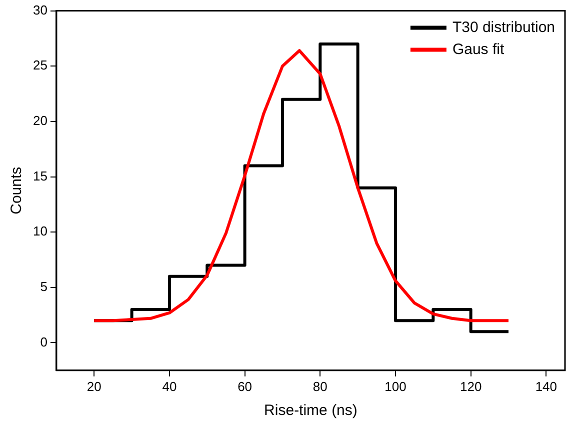  I want to click on y-tick-label: 25, so click(40, 65).